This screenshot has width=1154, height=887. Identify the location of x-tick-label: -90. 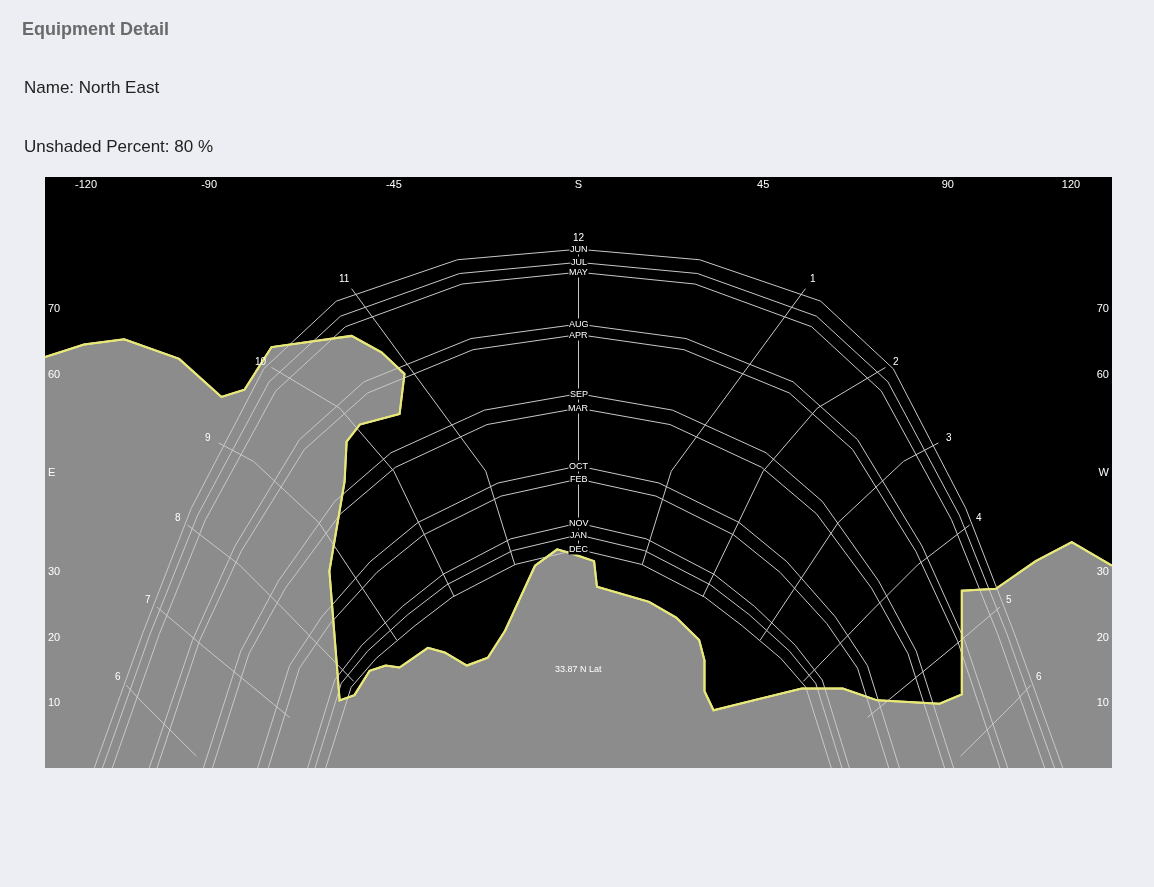
(209, 183).